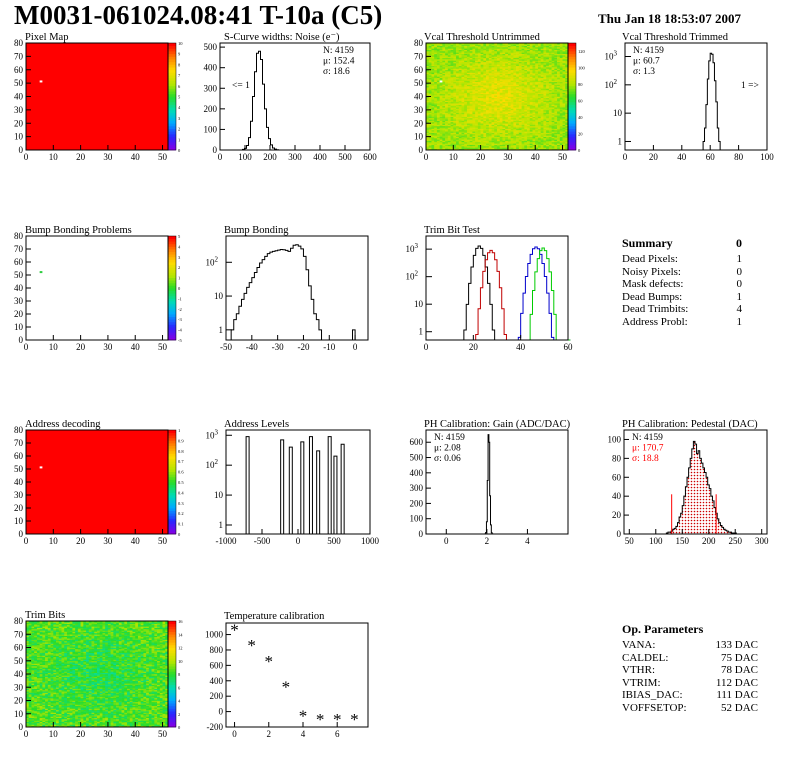 This screenshot has width=796, height=772. What do you see at coordinates (580, 134) in the screenshot?
I see `palette-label: 20` at bounding box center [580, 134].